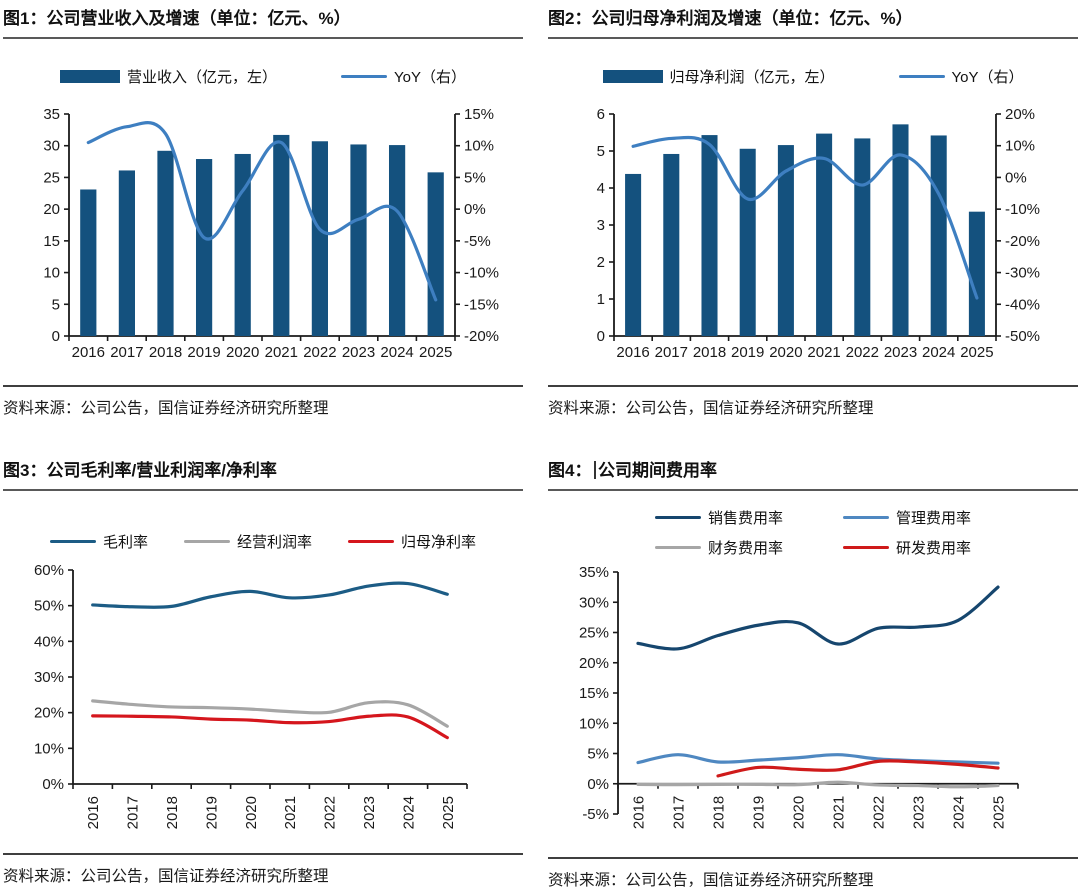 The width and height of the screenshot is (1080, 895). Describe the element at coordinates (601, 114) in the screenshot. I see `y-axis-left-label: 6` at that location.